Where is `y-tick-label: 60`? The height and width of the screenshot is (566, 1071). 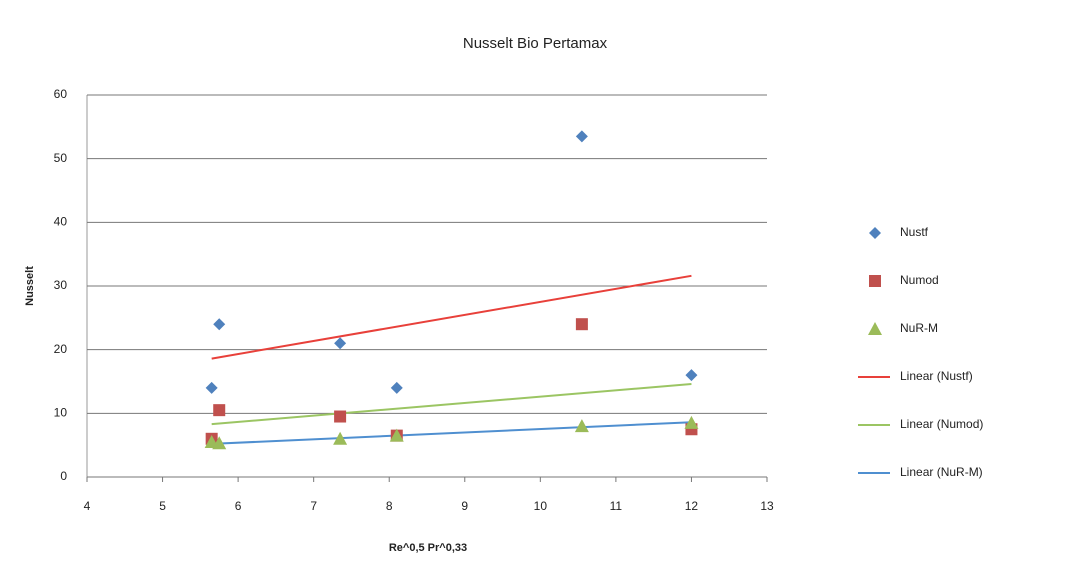 y-tick-label: 60 is located at coordinates (61, 94).